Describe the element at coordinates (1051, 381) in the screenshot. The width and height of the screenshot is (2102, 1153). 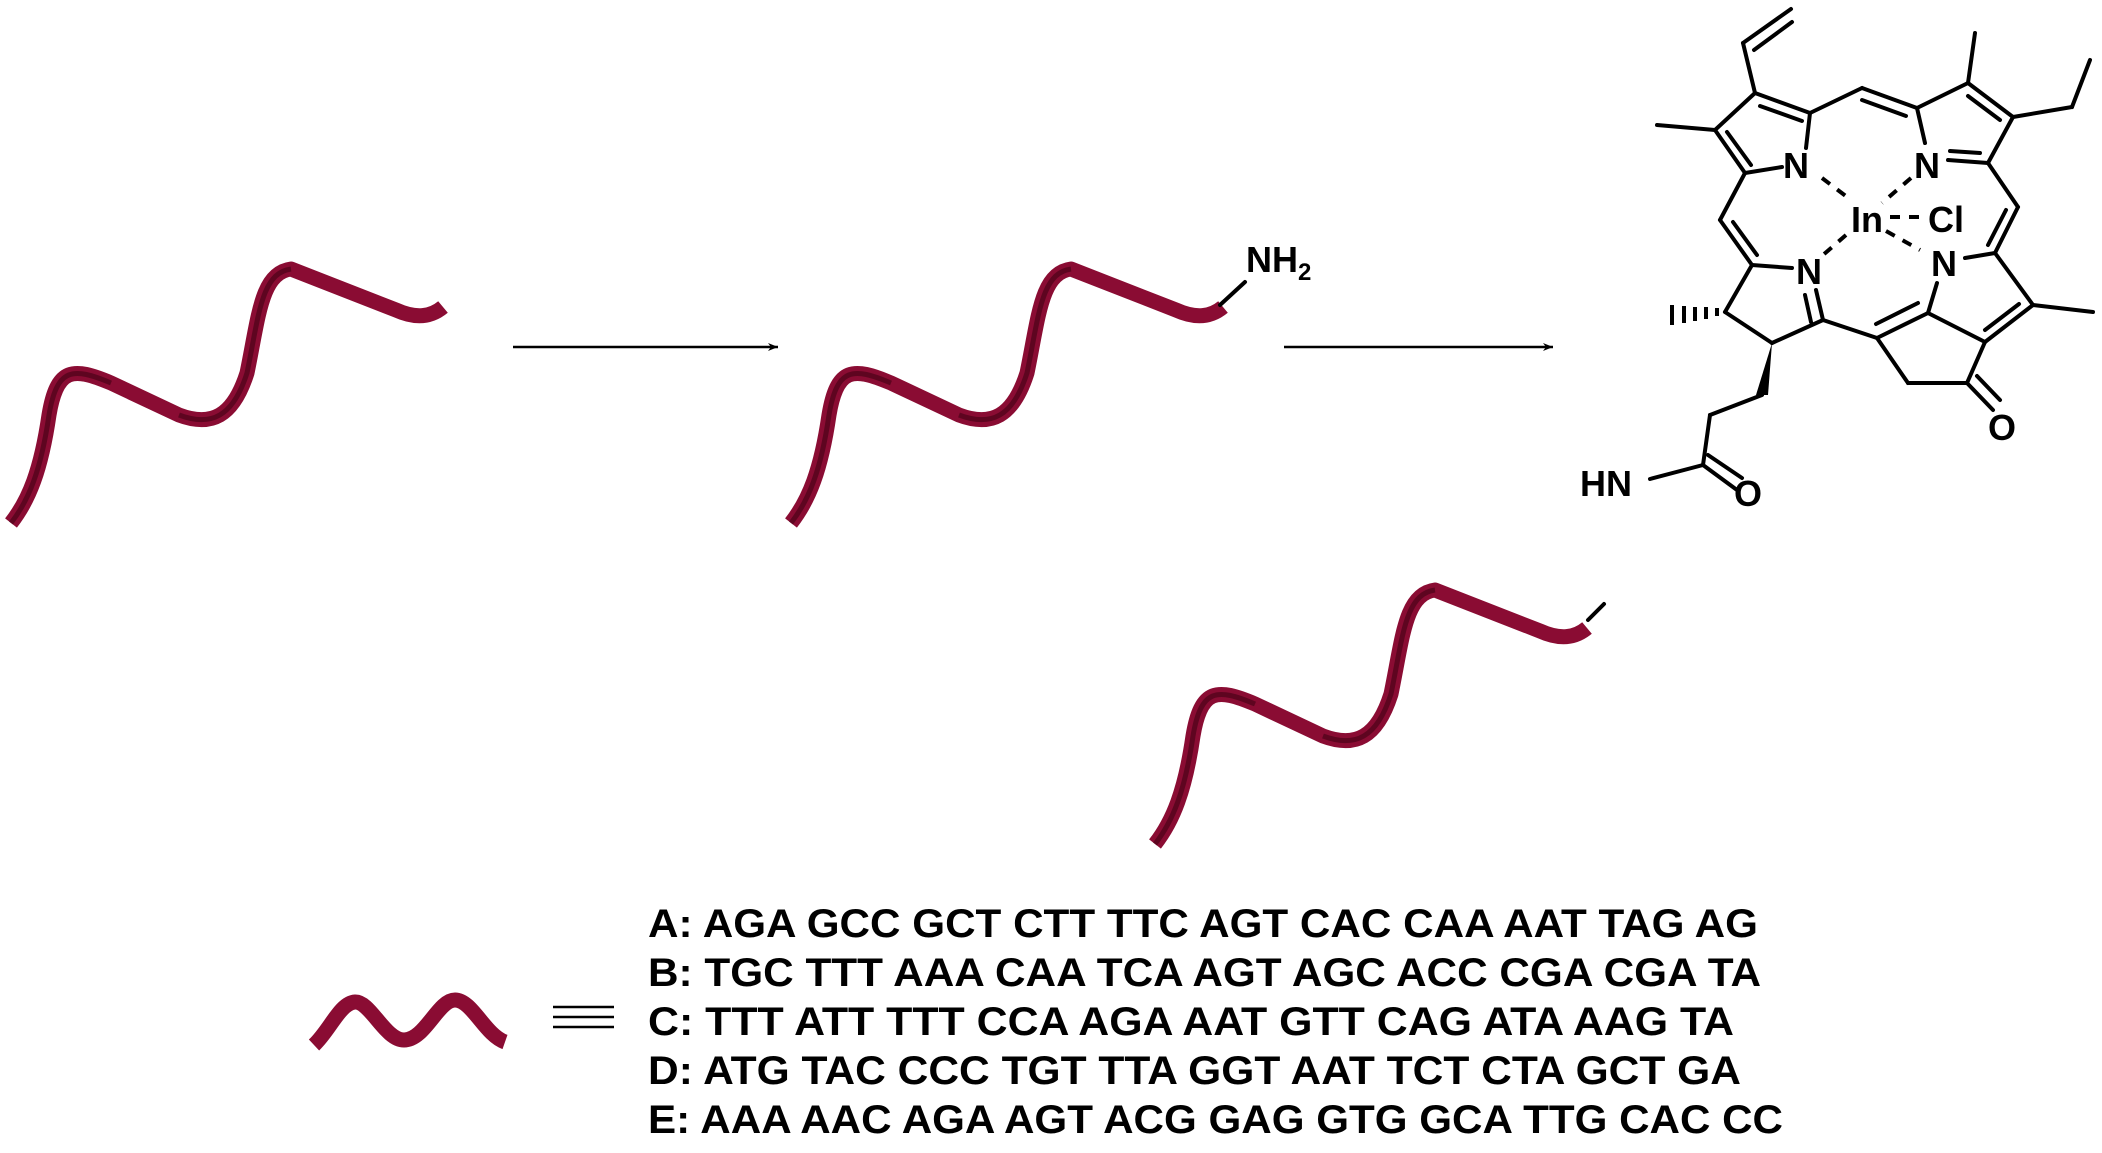
I see `amine-oligonucleotide: NH2` at that location.